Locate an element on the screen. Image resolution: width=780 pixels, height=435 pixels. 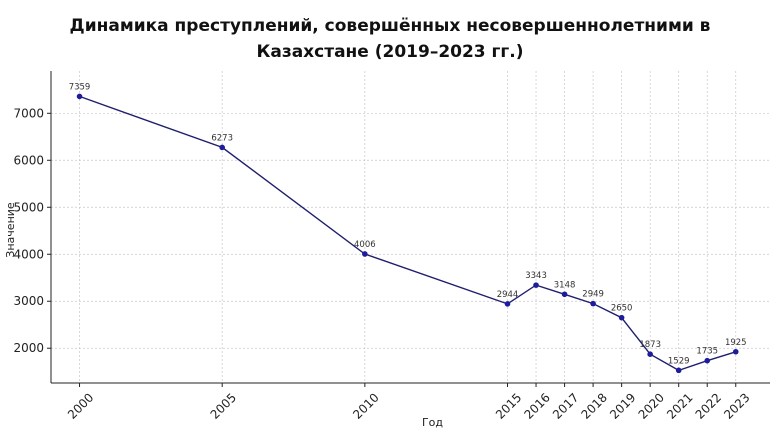
x-tick-label: 2015 is located at coordinates (508, 405).